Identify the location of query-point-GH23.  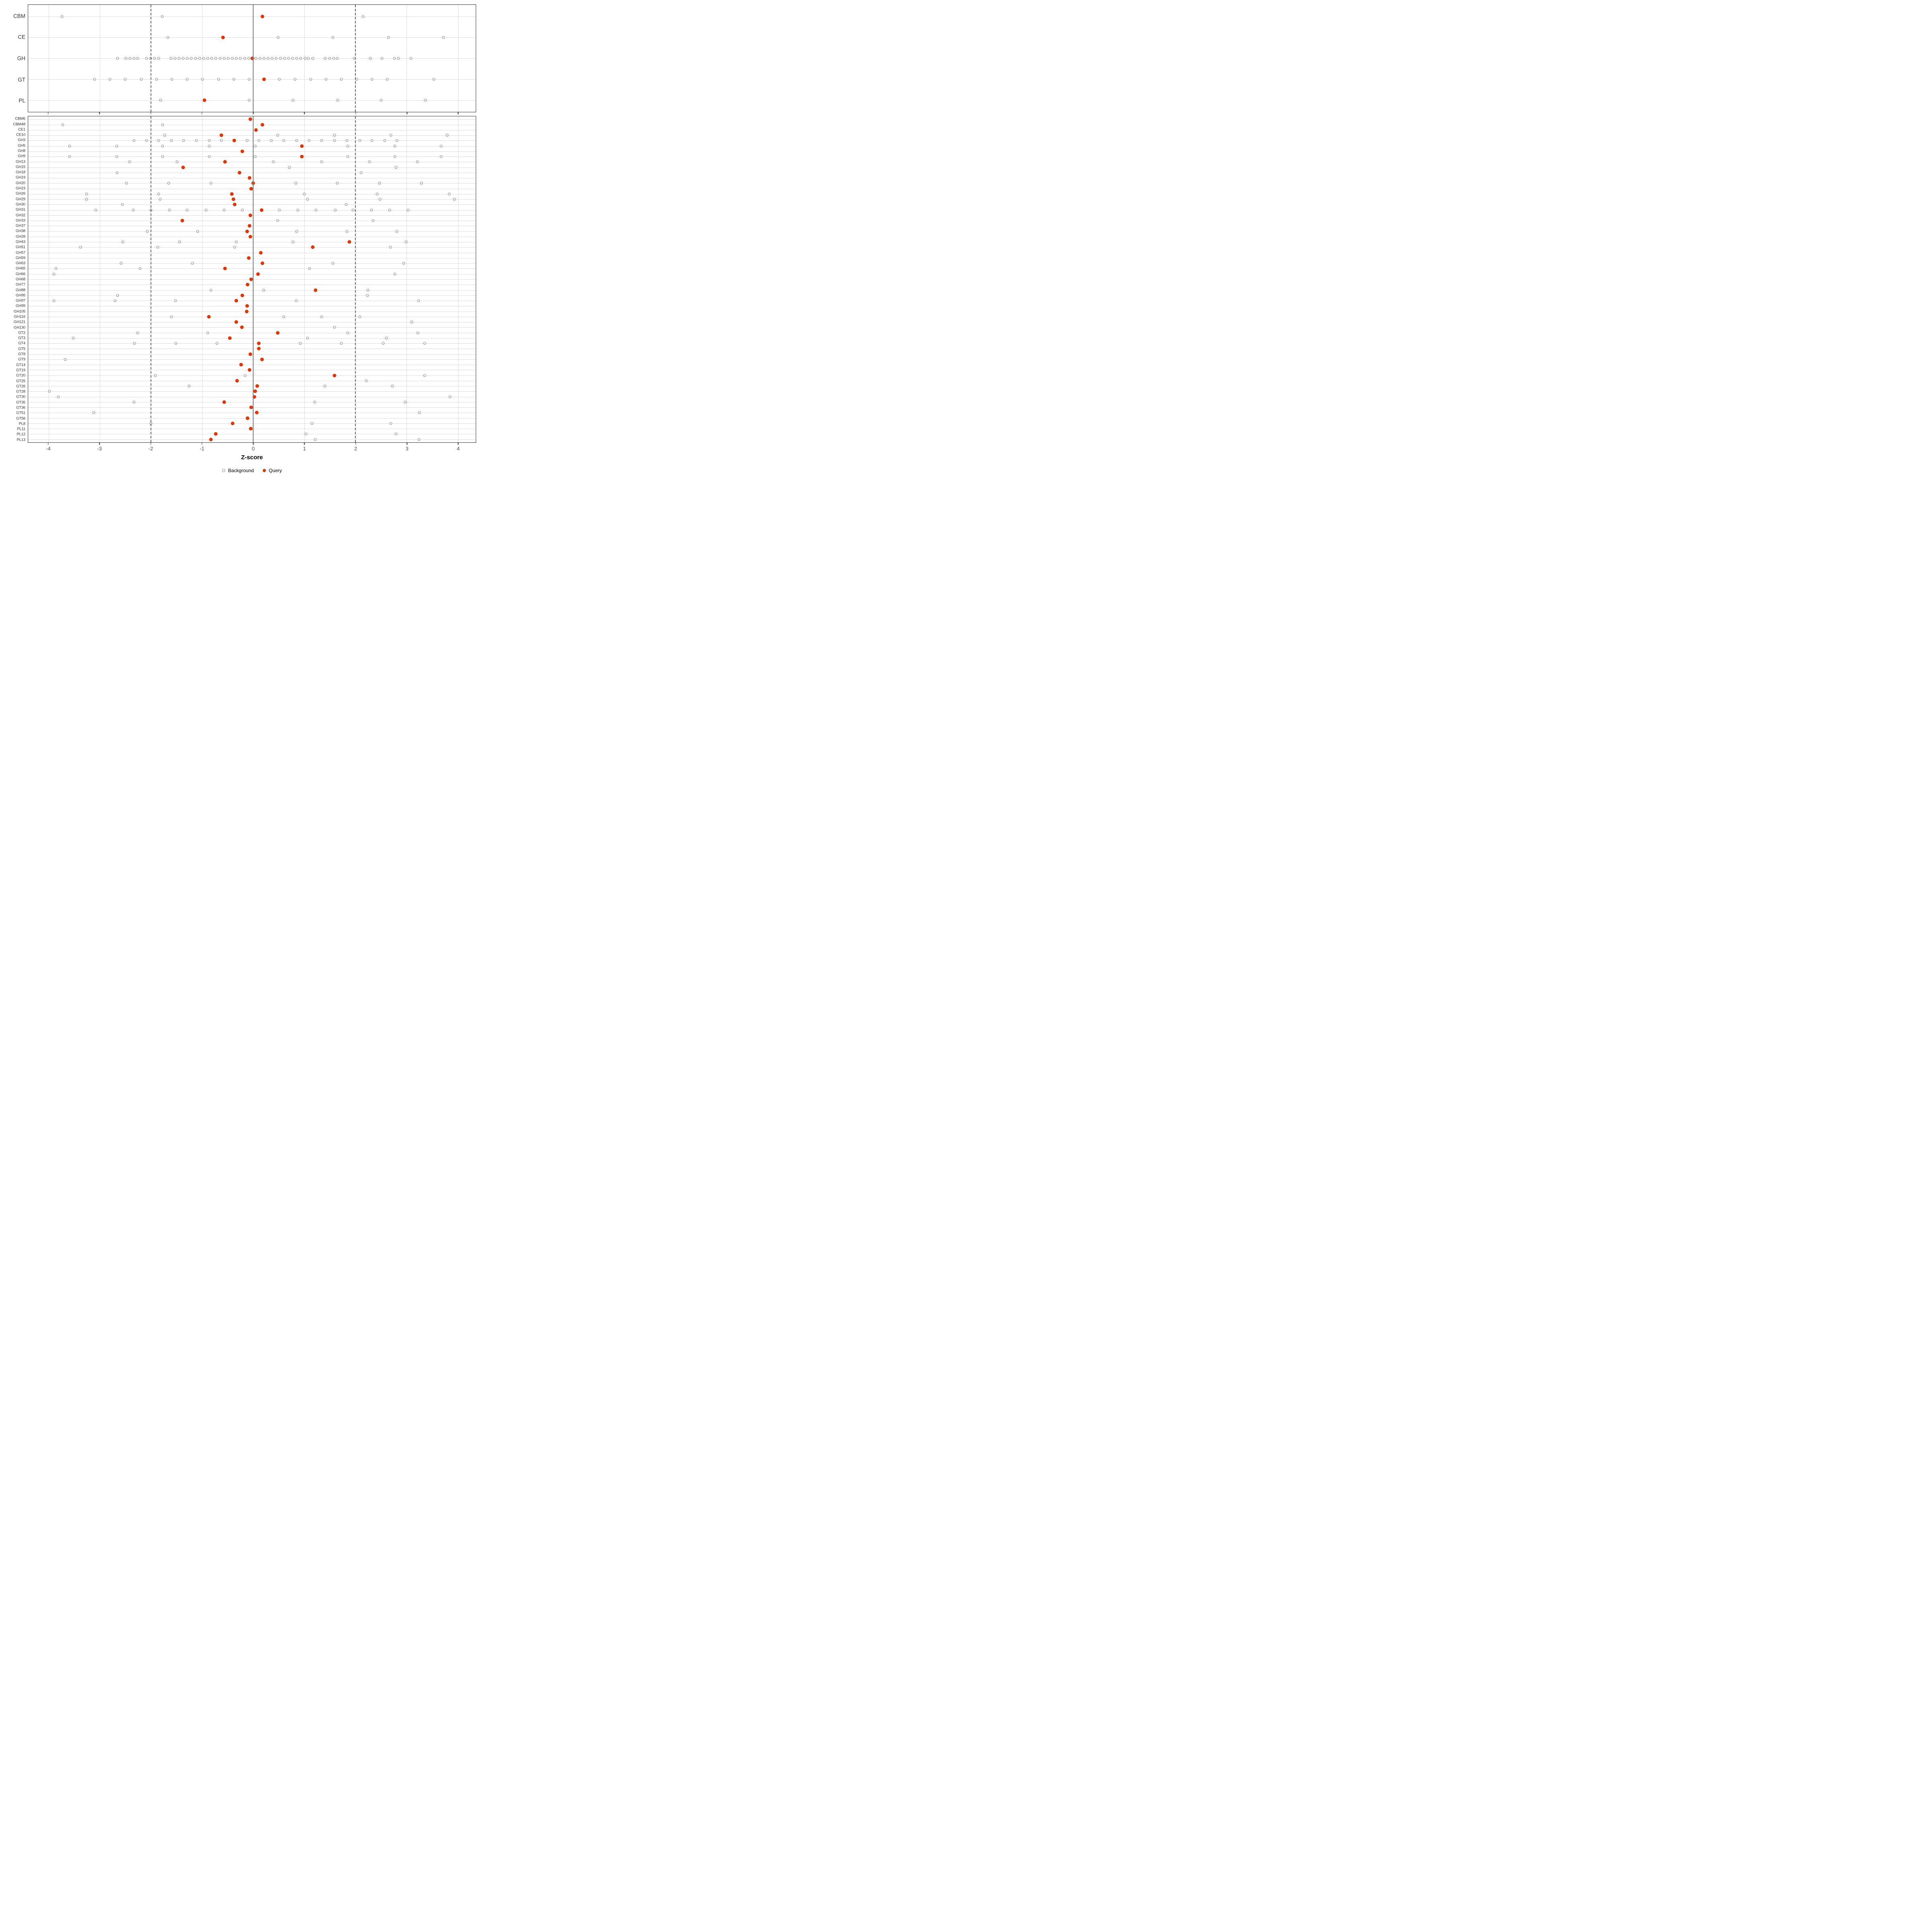
(251, 189).